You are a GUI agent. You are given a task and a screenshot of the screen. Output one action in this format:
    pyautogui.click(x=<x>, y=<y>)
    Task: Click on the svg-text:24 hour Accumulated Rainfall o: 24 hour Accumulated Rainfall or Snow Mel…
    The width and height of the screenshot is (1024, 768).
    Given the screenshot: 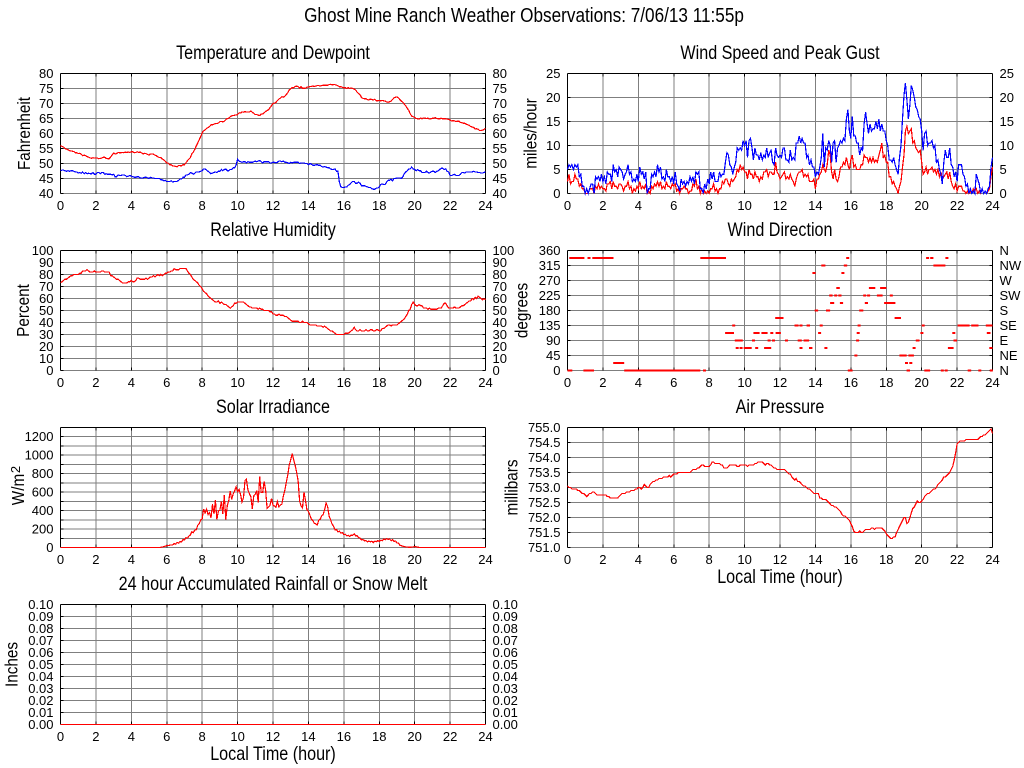 What is the action you would take?
    pyautogui.click(x=273, y=584)
    